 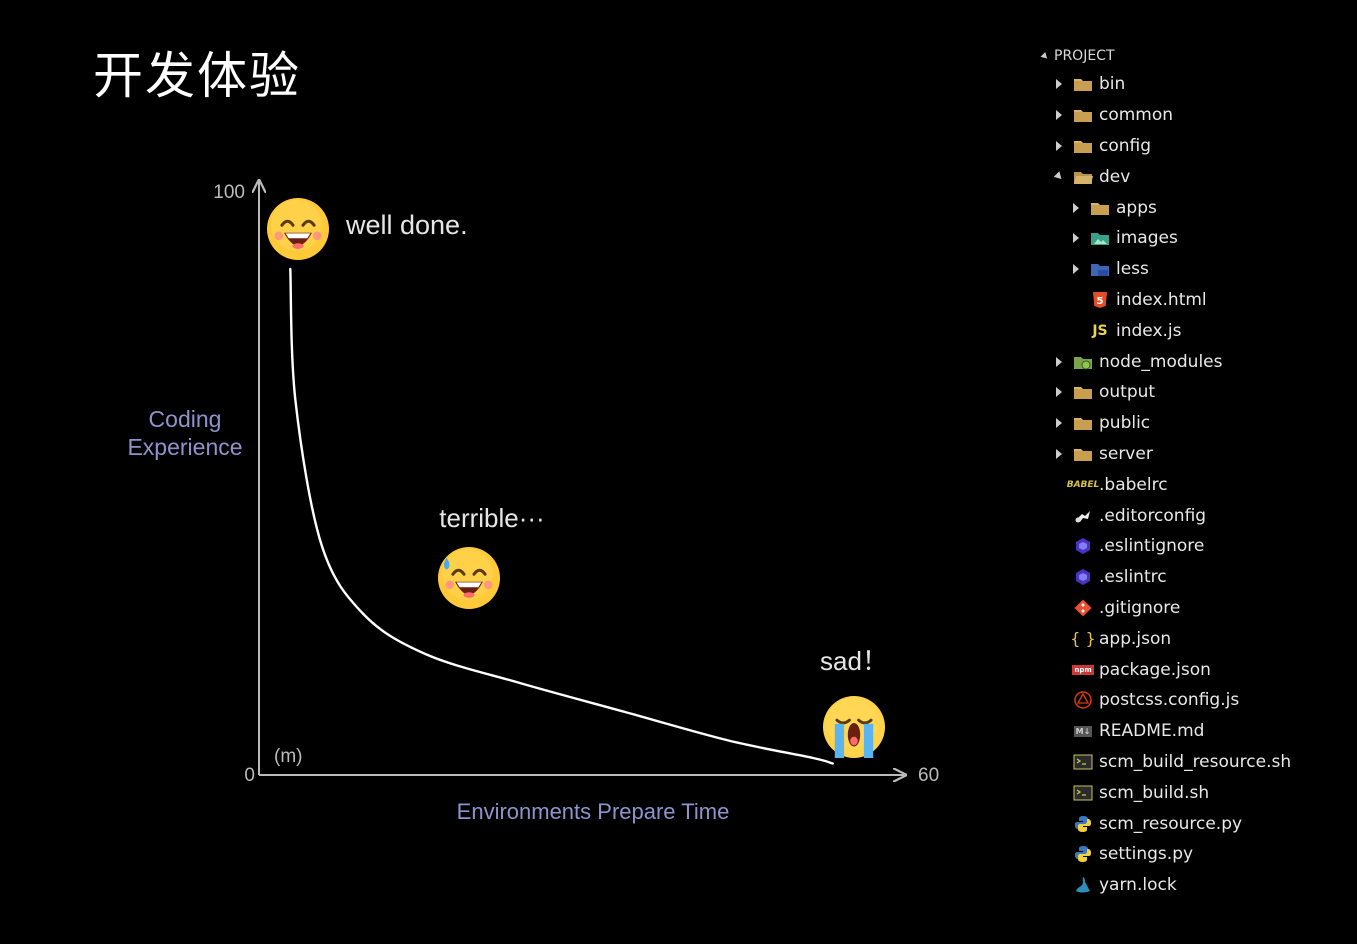 I want to click on tree-file-item: scm_build.sh, so click(x=1191, y=792).